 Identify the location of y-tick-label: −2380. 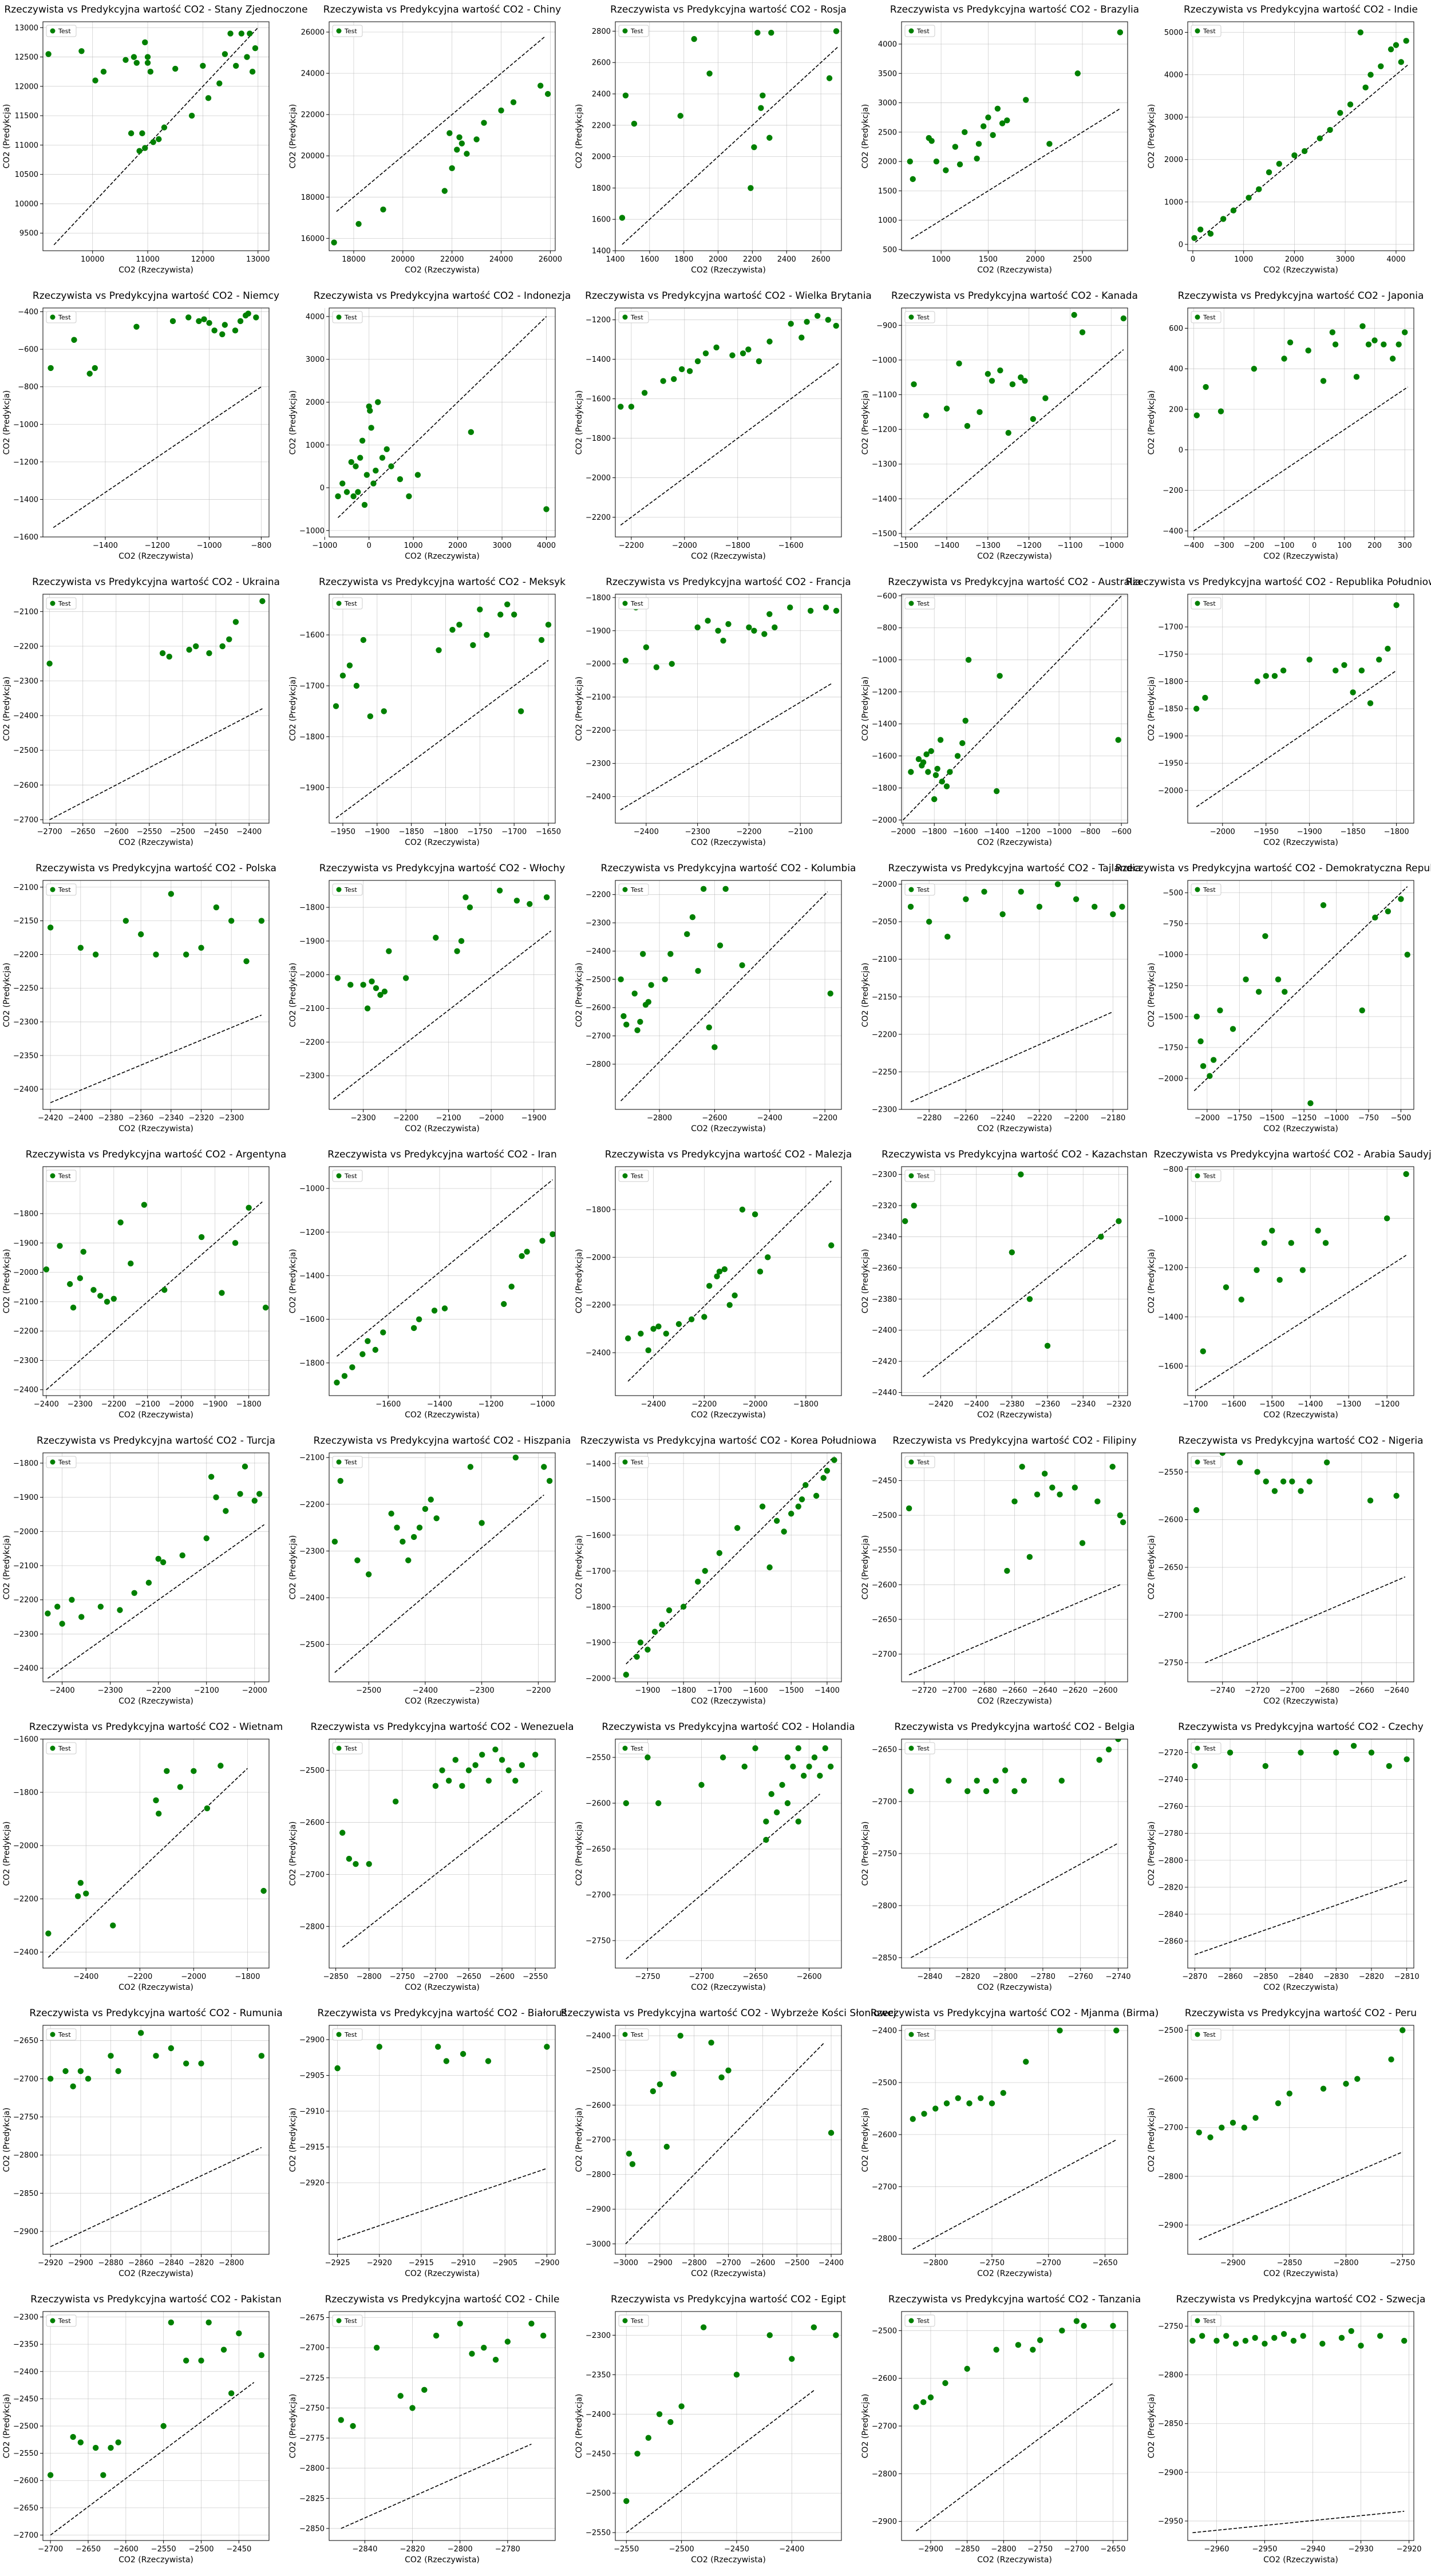
(884, 1299).